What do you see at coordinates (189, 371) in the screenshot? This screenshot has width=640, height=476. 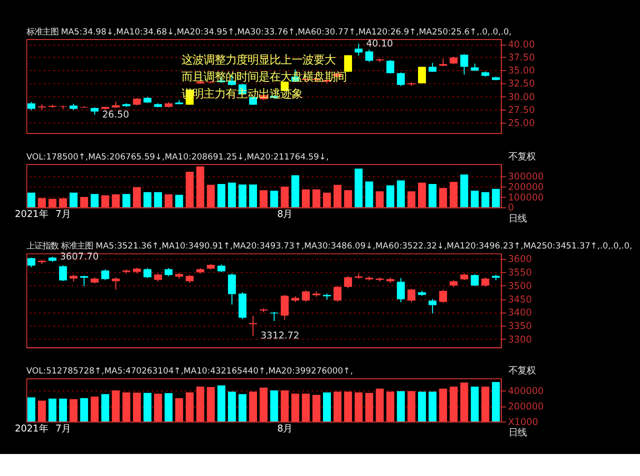 I see `chart-title: VOL:512785728↑,MA5:470263104↑,MA10:432165440↑,MA20:399276000↑,` at bounding box center [189, 371].